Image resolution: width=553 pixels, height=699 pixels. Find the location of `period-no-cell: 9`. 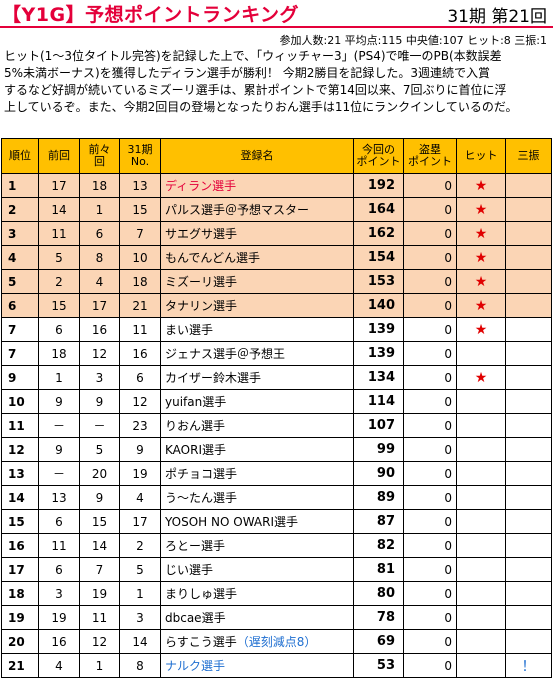

period-no-cell: 9 is located at coordinates (140, 449).